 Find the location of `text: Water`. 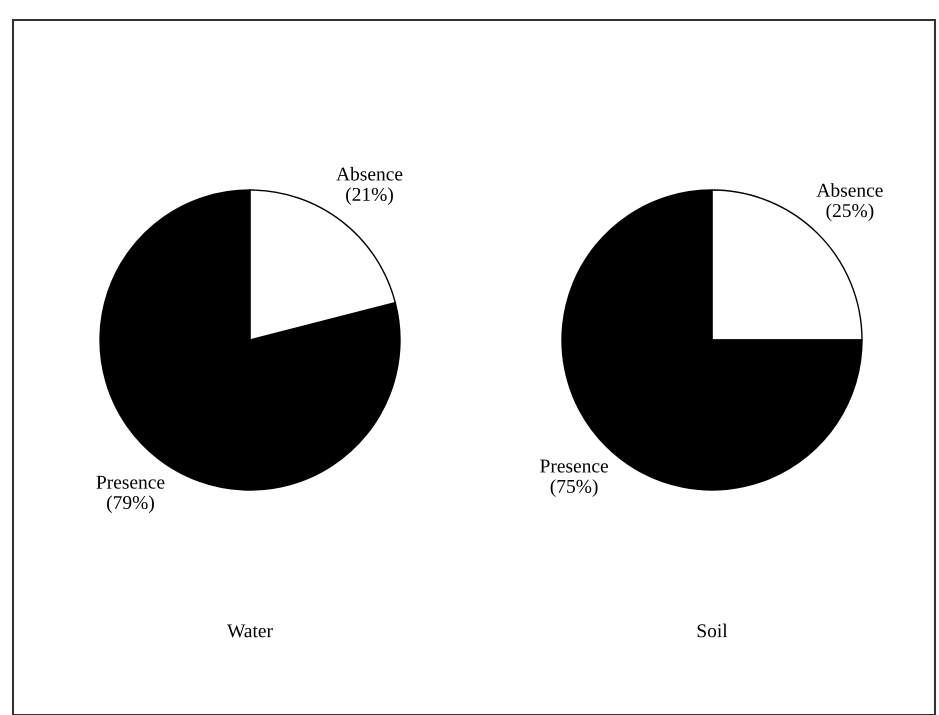

text: Water is located at coordinates (250, 631).